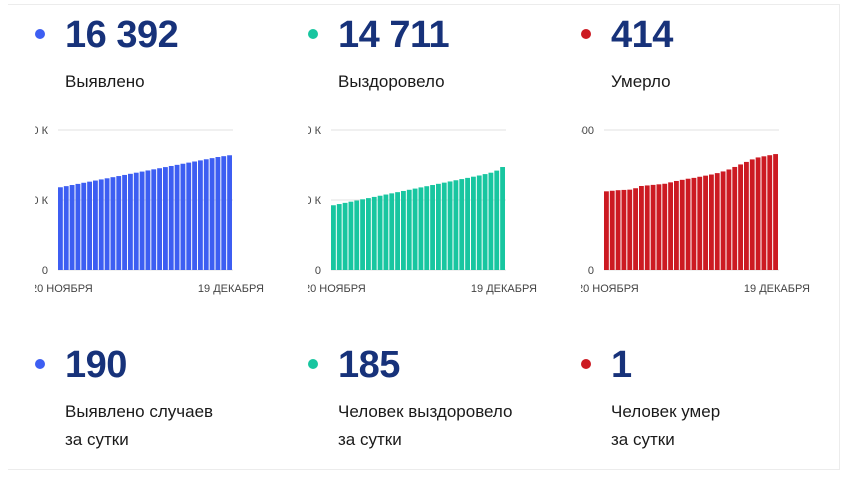 Image resolution: width=850 pixels, height=478 pixels. I want to click on recovered-x-end-label: 19 ДЕКАБРЯ, so click(504, 289).